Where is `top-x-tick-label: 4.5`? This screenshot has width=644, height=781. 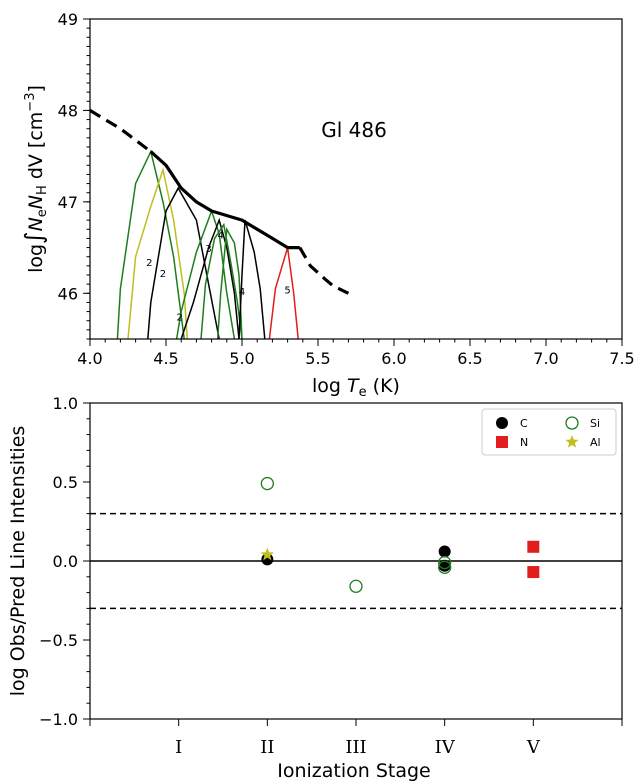
top-x-tick-label: 4.5 is located at coordinates (165, 358).